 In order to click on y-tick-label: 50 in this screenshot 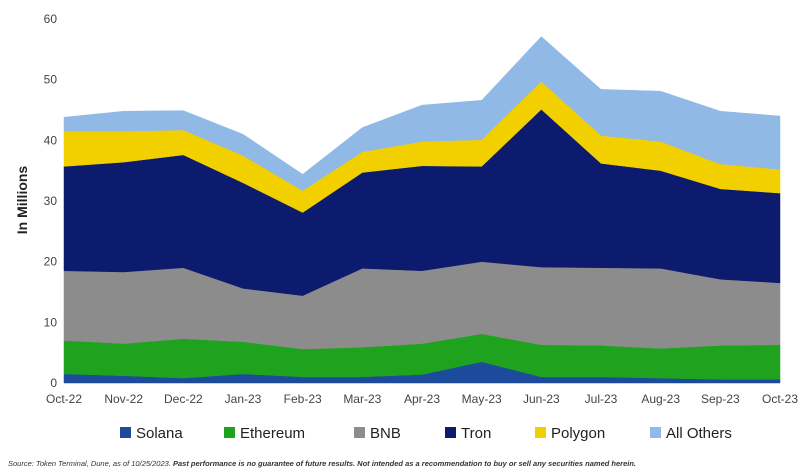, I will do `click(51, 80)`.